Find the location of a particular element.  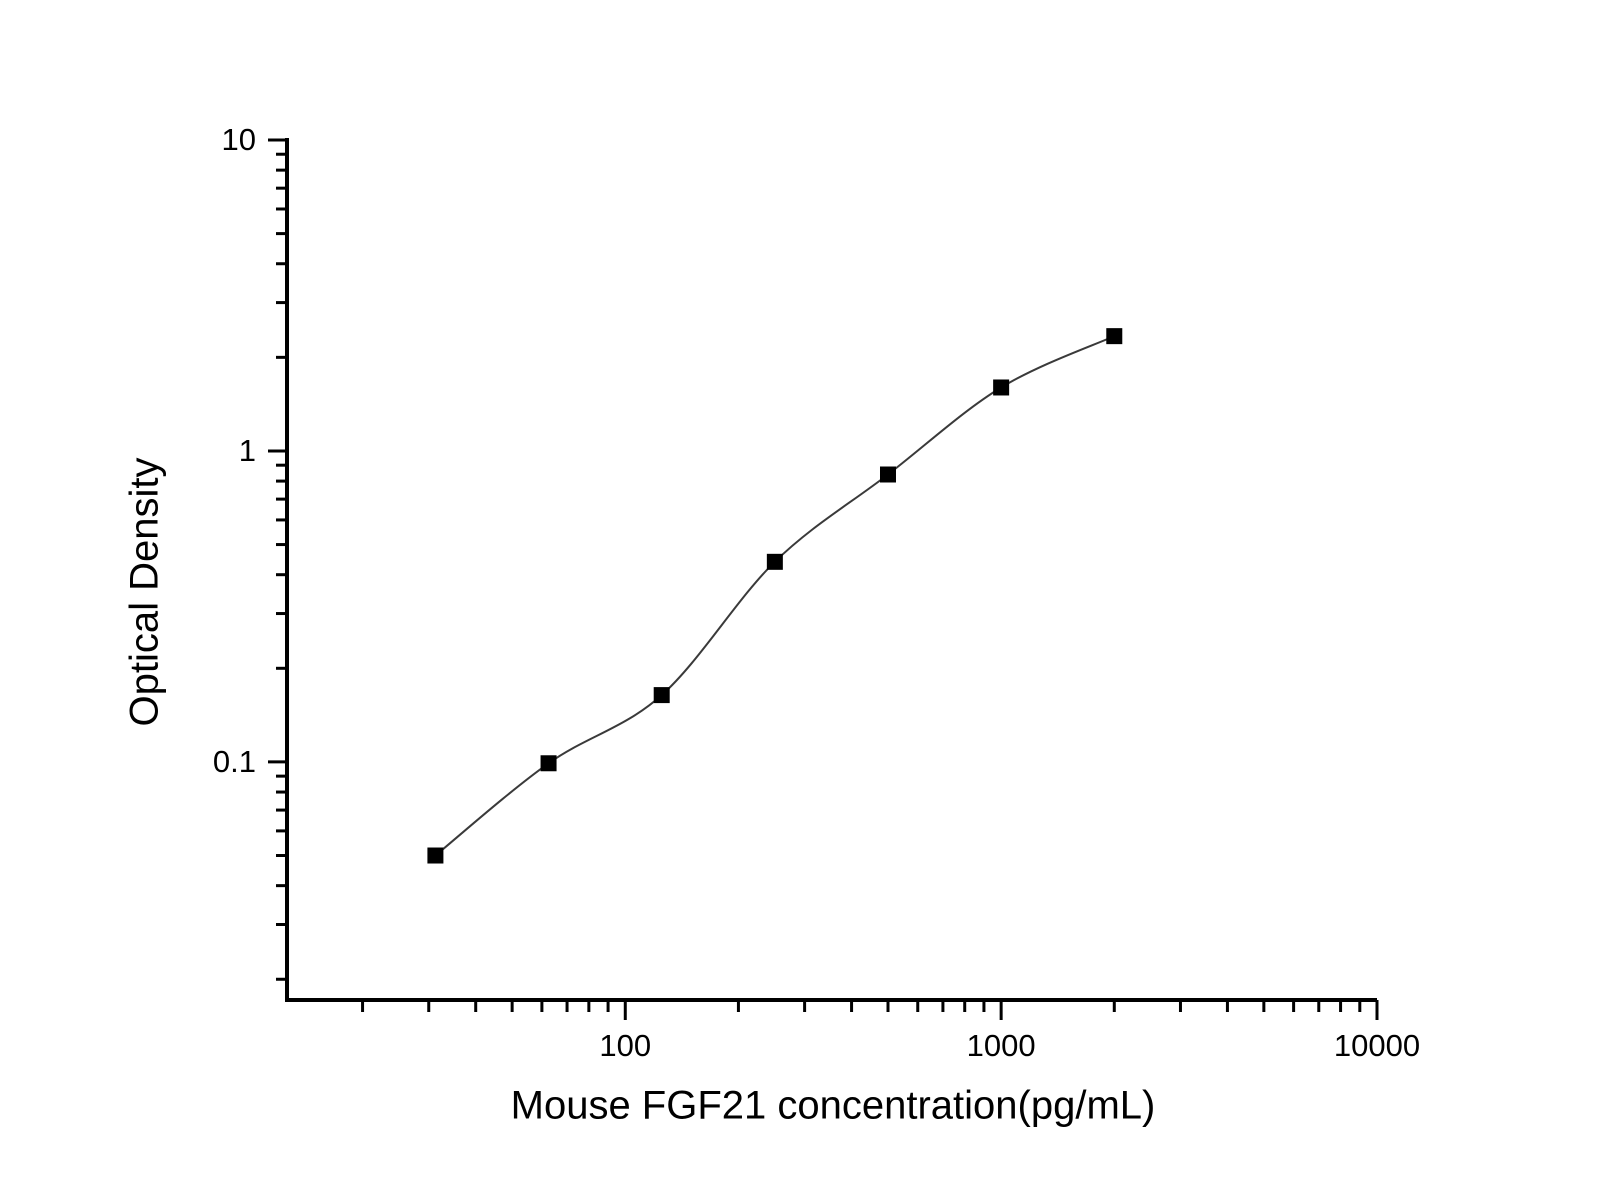

y-tick-label: 1 is located at coordinates (247, 450).